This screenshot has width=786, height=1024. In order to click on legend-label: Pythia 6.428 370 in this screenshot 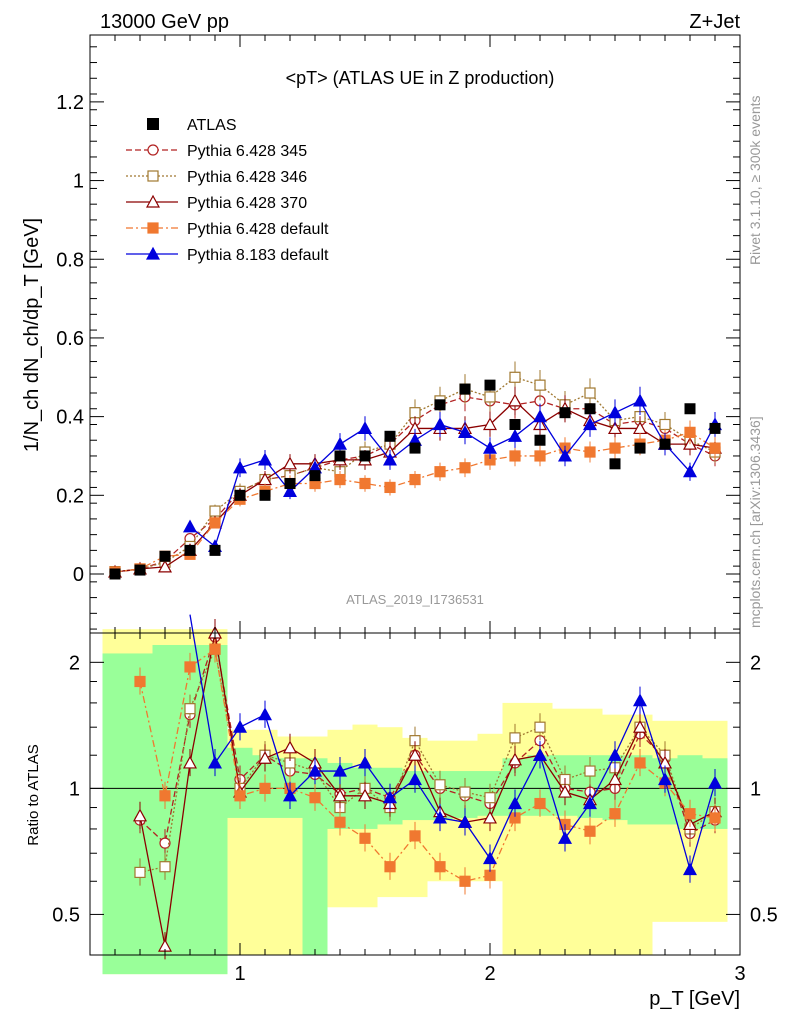, I will do `click(247, 203)`.